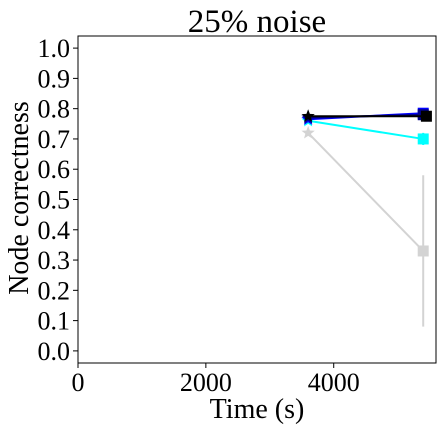 Image resolution: width=445 pixels, height=432 pixels. I want to click on x-axis: 0 2000 4000, so click(216, 380).